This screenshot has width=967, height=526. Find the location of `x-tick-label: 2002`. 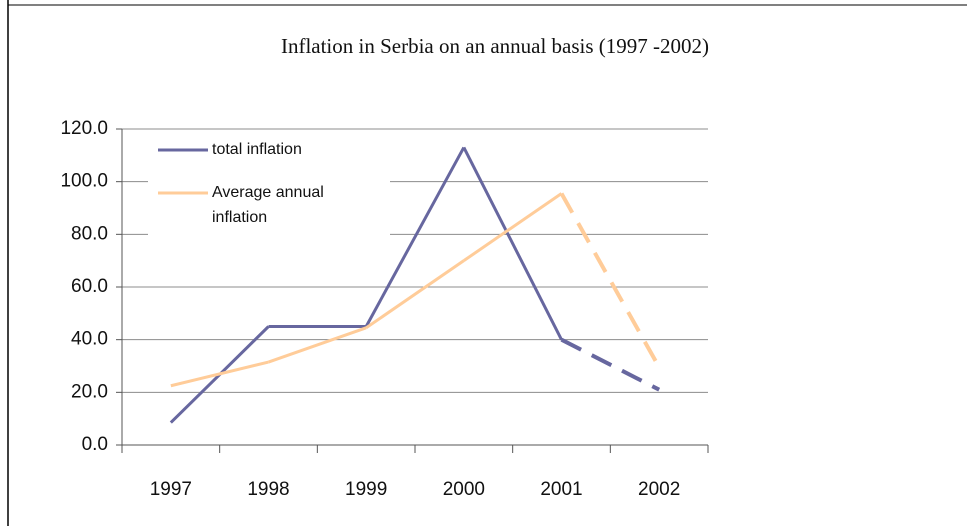

x-tick-label: 2002 is located at coordinates (659, 489).